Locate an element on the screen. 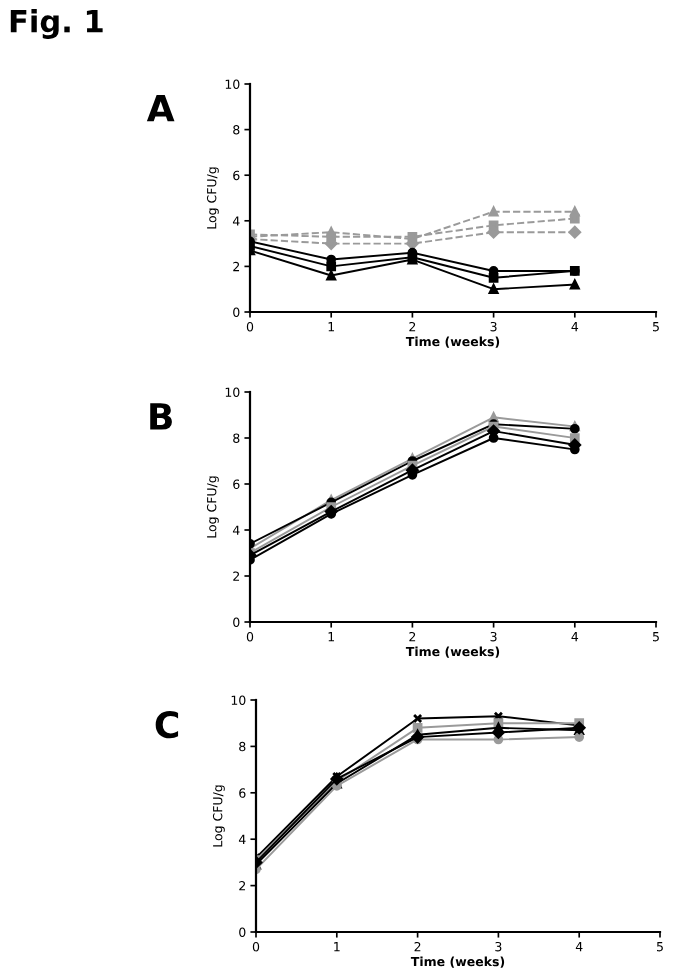 The image size is (684, 980). chart-title: C is located at coordinates (167, 725).